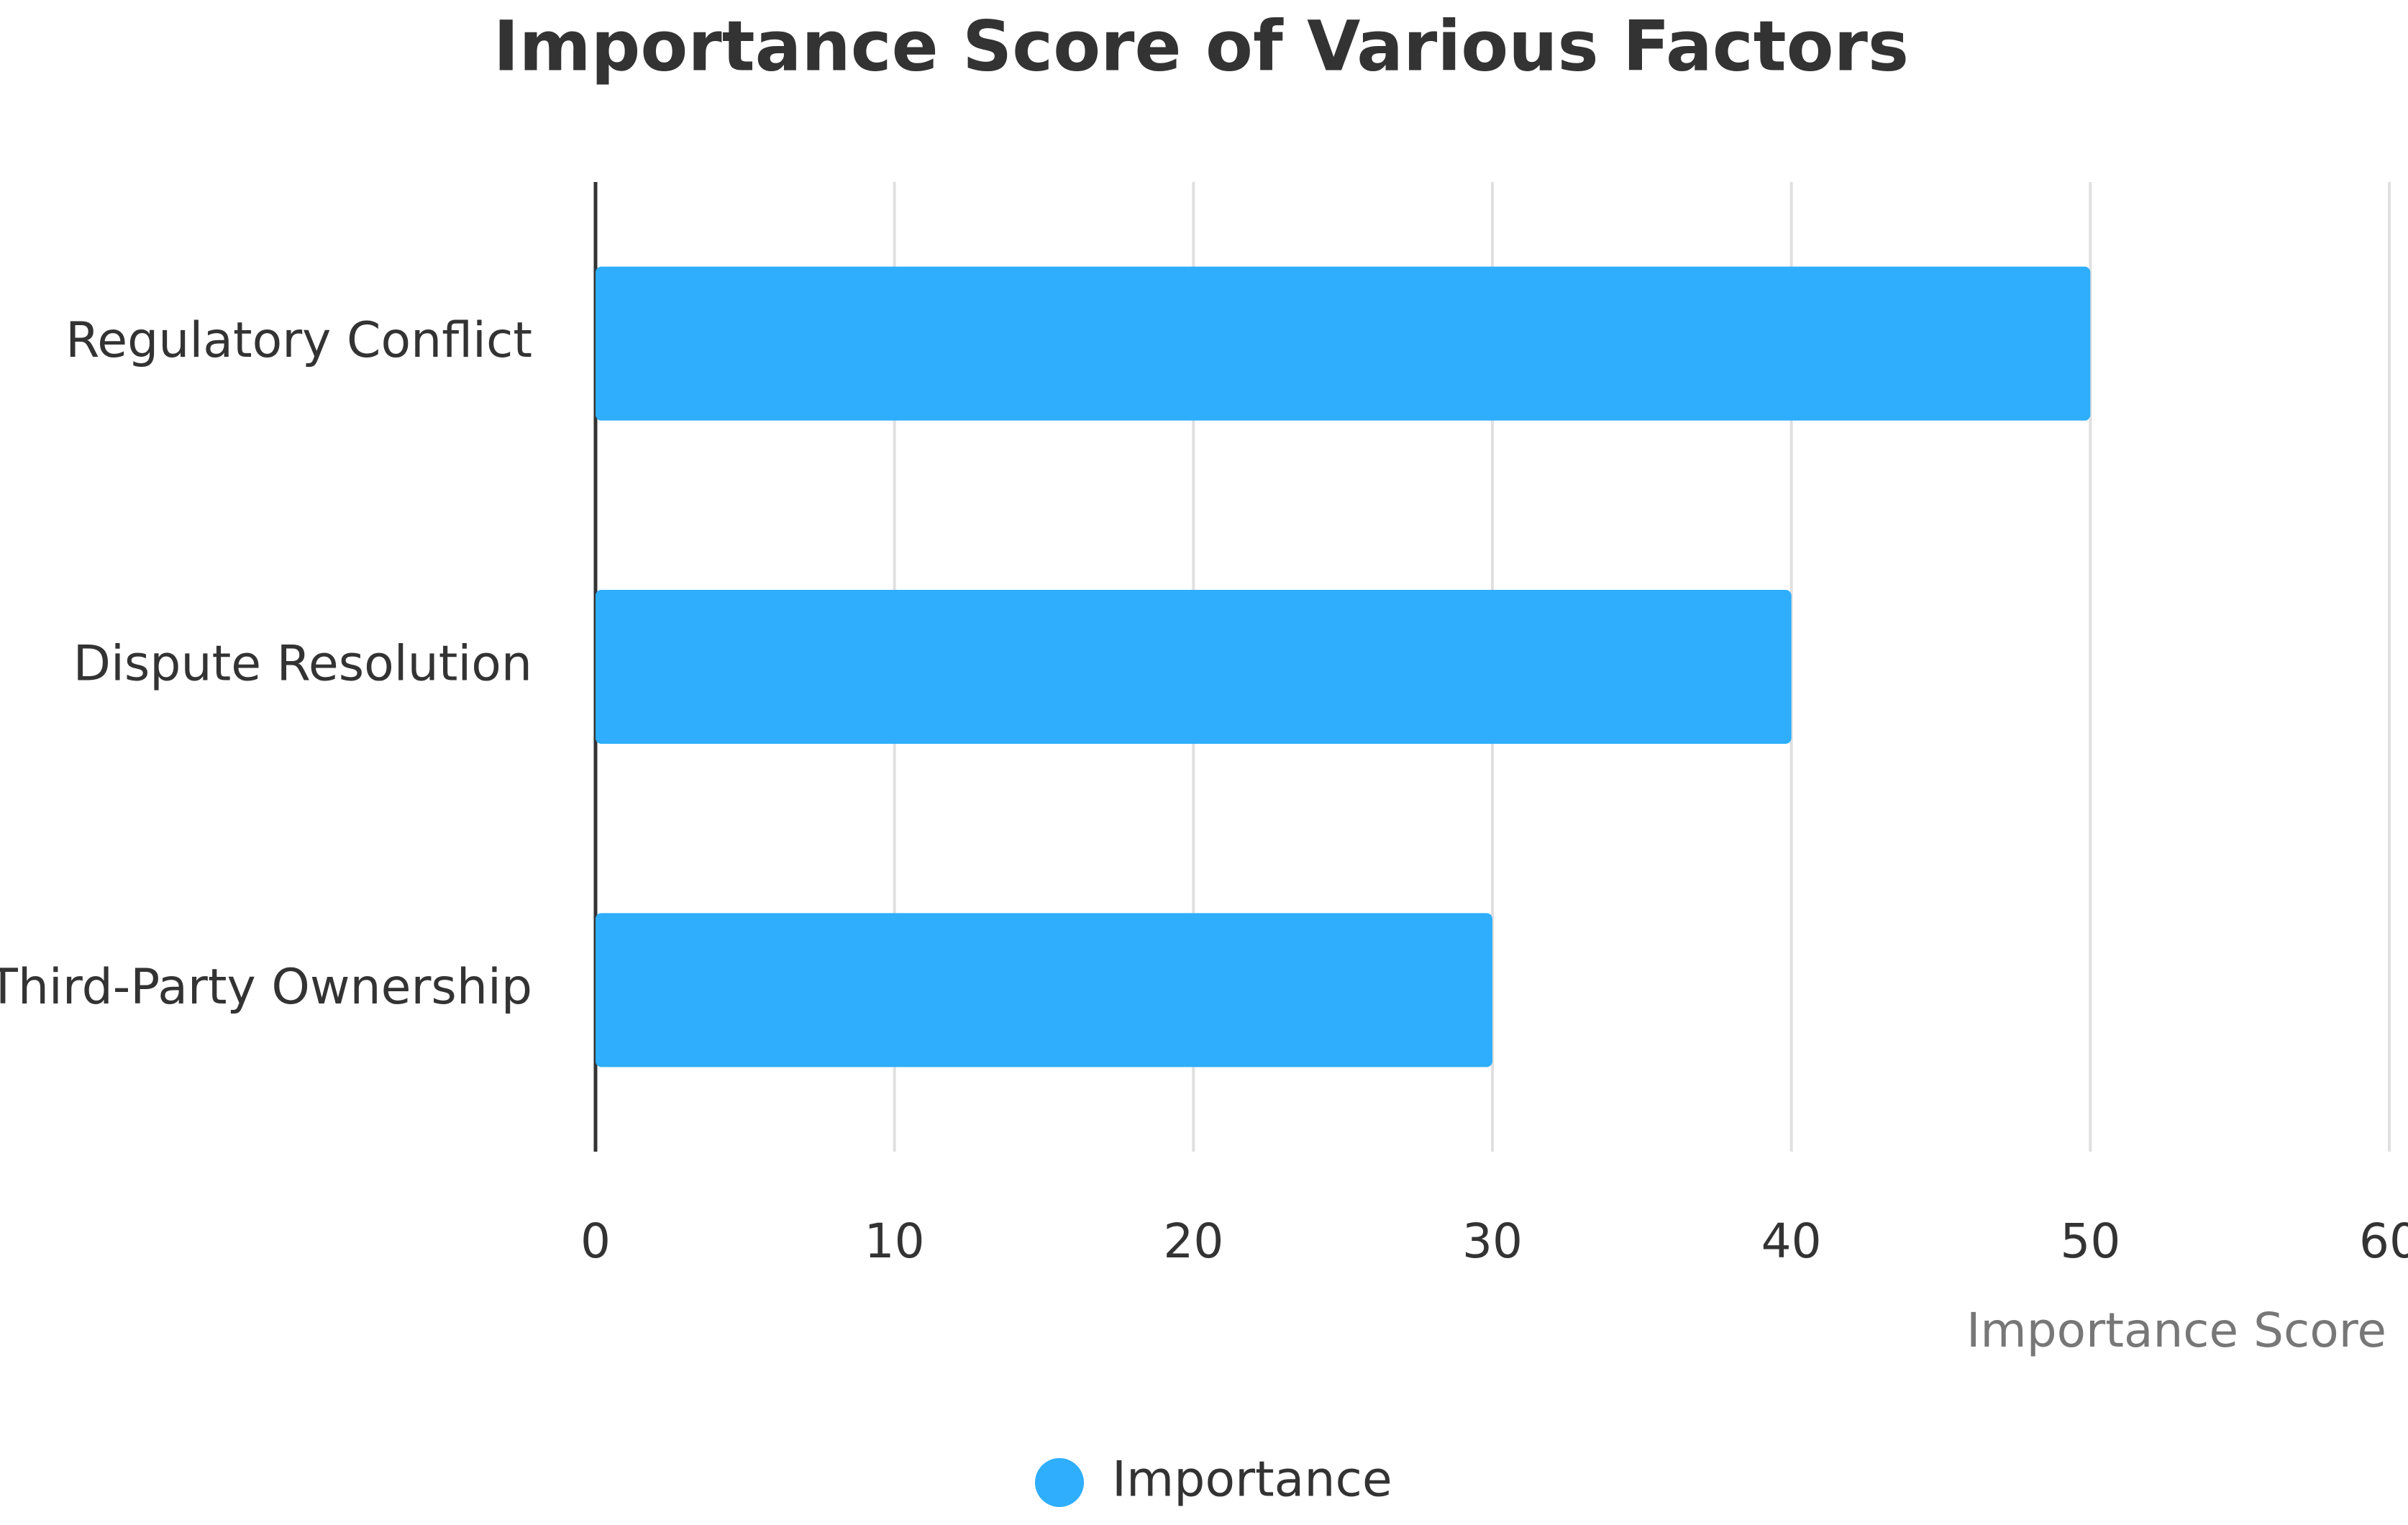 Image resolution: width=2408 pixels, height=1525 pixels. What do you see at coordinates (298, 340) in the screenshot?
I see `y-tick-label: Regulatory Conflict` at bounding box center [298, 340].